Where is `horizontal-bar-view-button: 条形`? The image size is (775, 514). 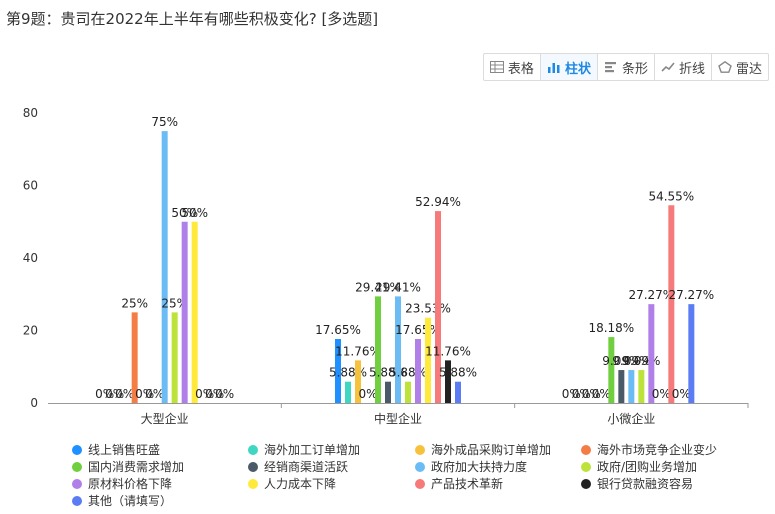
horizontal-bar-view-button: 条形 is located at coordinates (626, 67).